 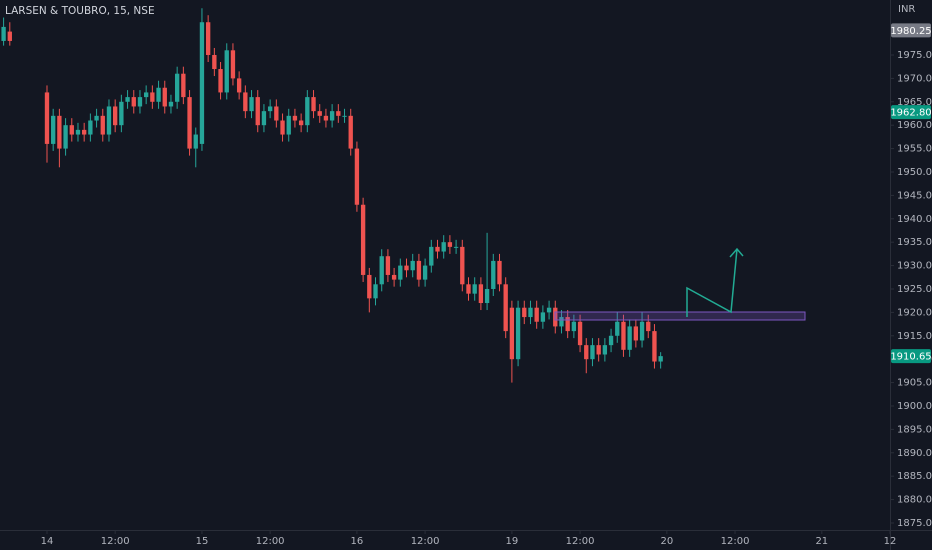 I want to click on currency-label: INR, so click(x=906, y=9).